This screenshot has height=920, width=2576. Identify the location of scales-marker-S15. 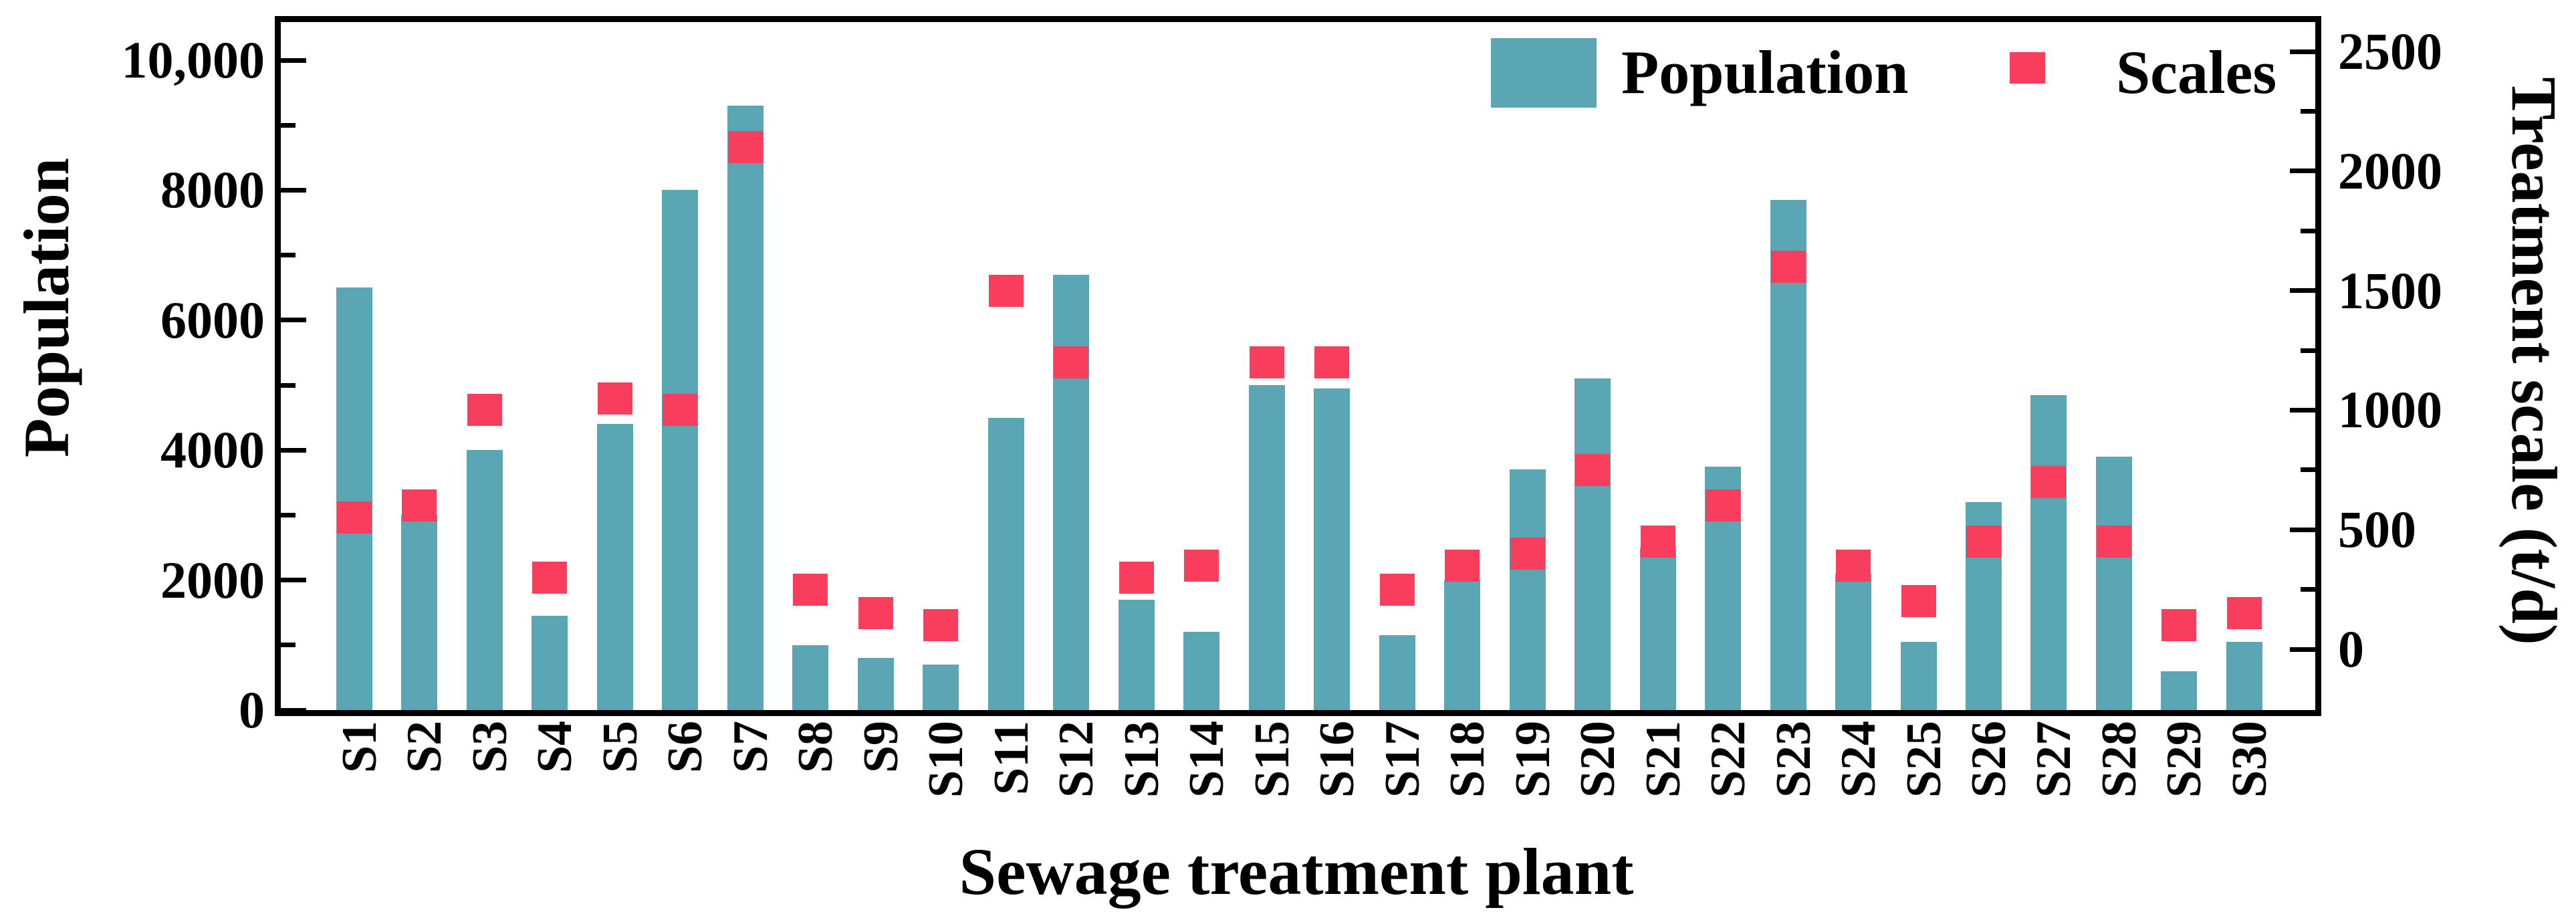
(1266, 362).